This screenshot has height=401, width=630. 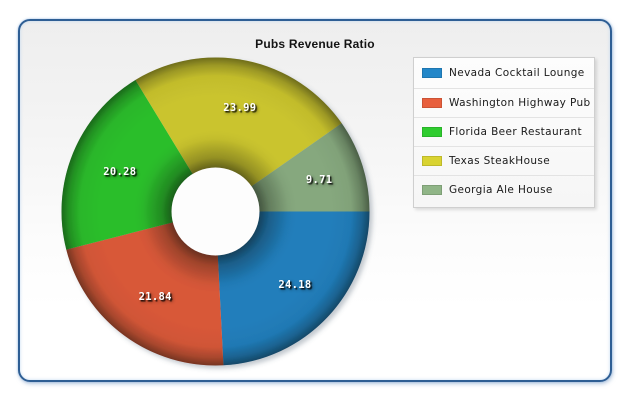 I want to click on legend-label: Washington Highway Pub, so click(x=520, y=103).